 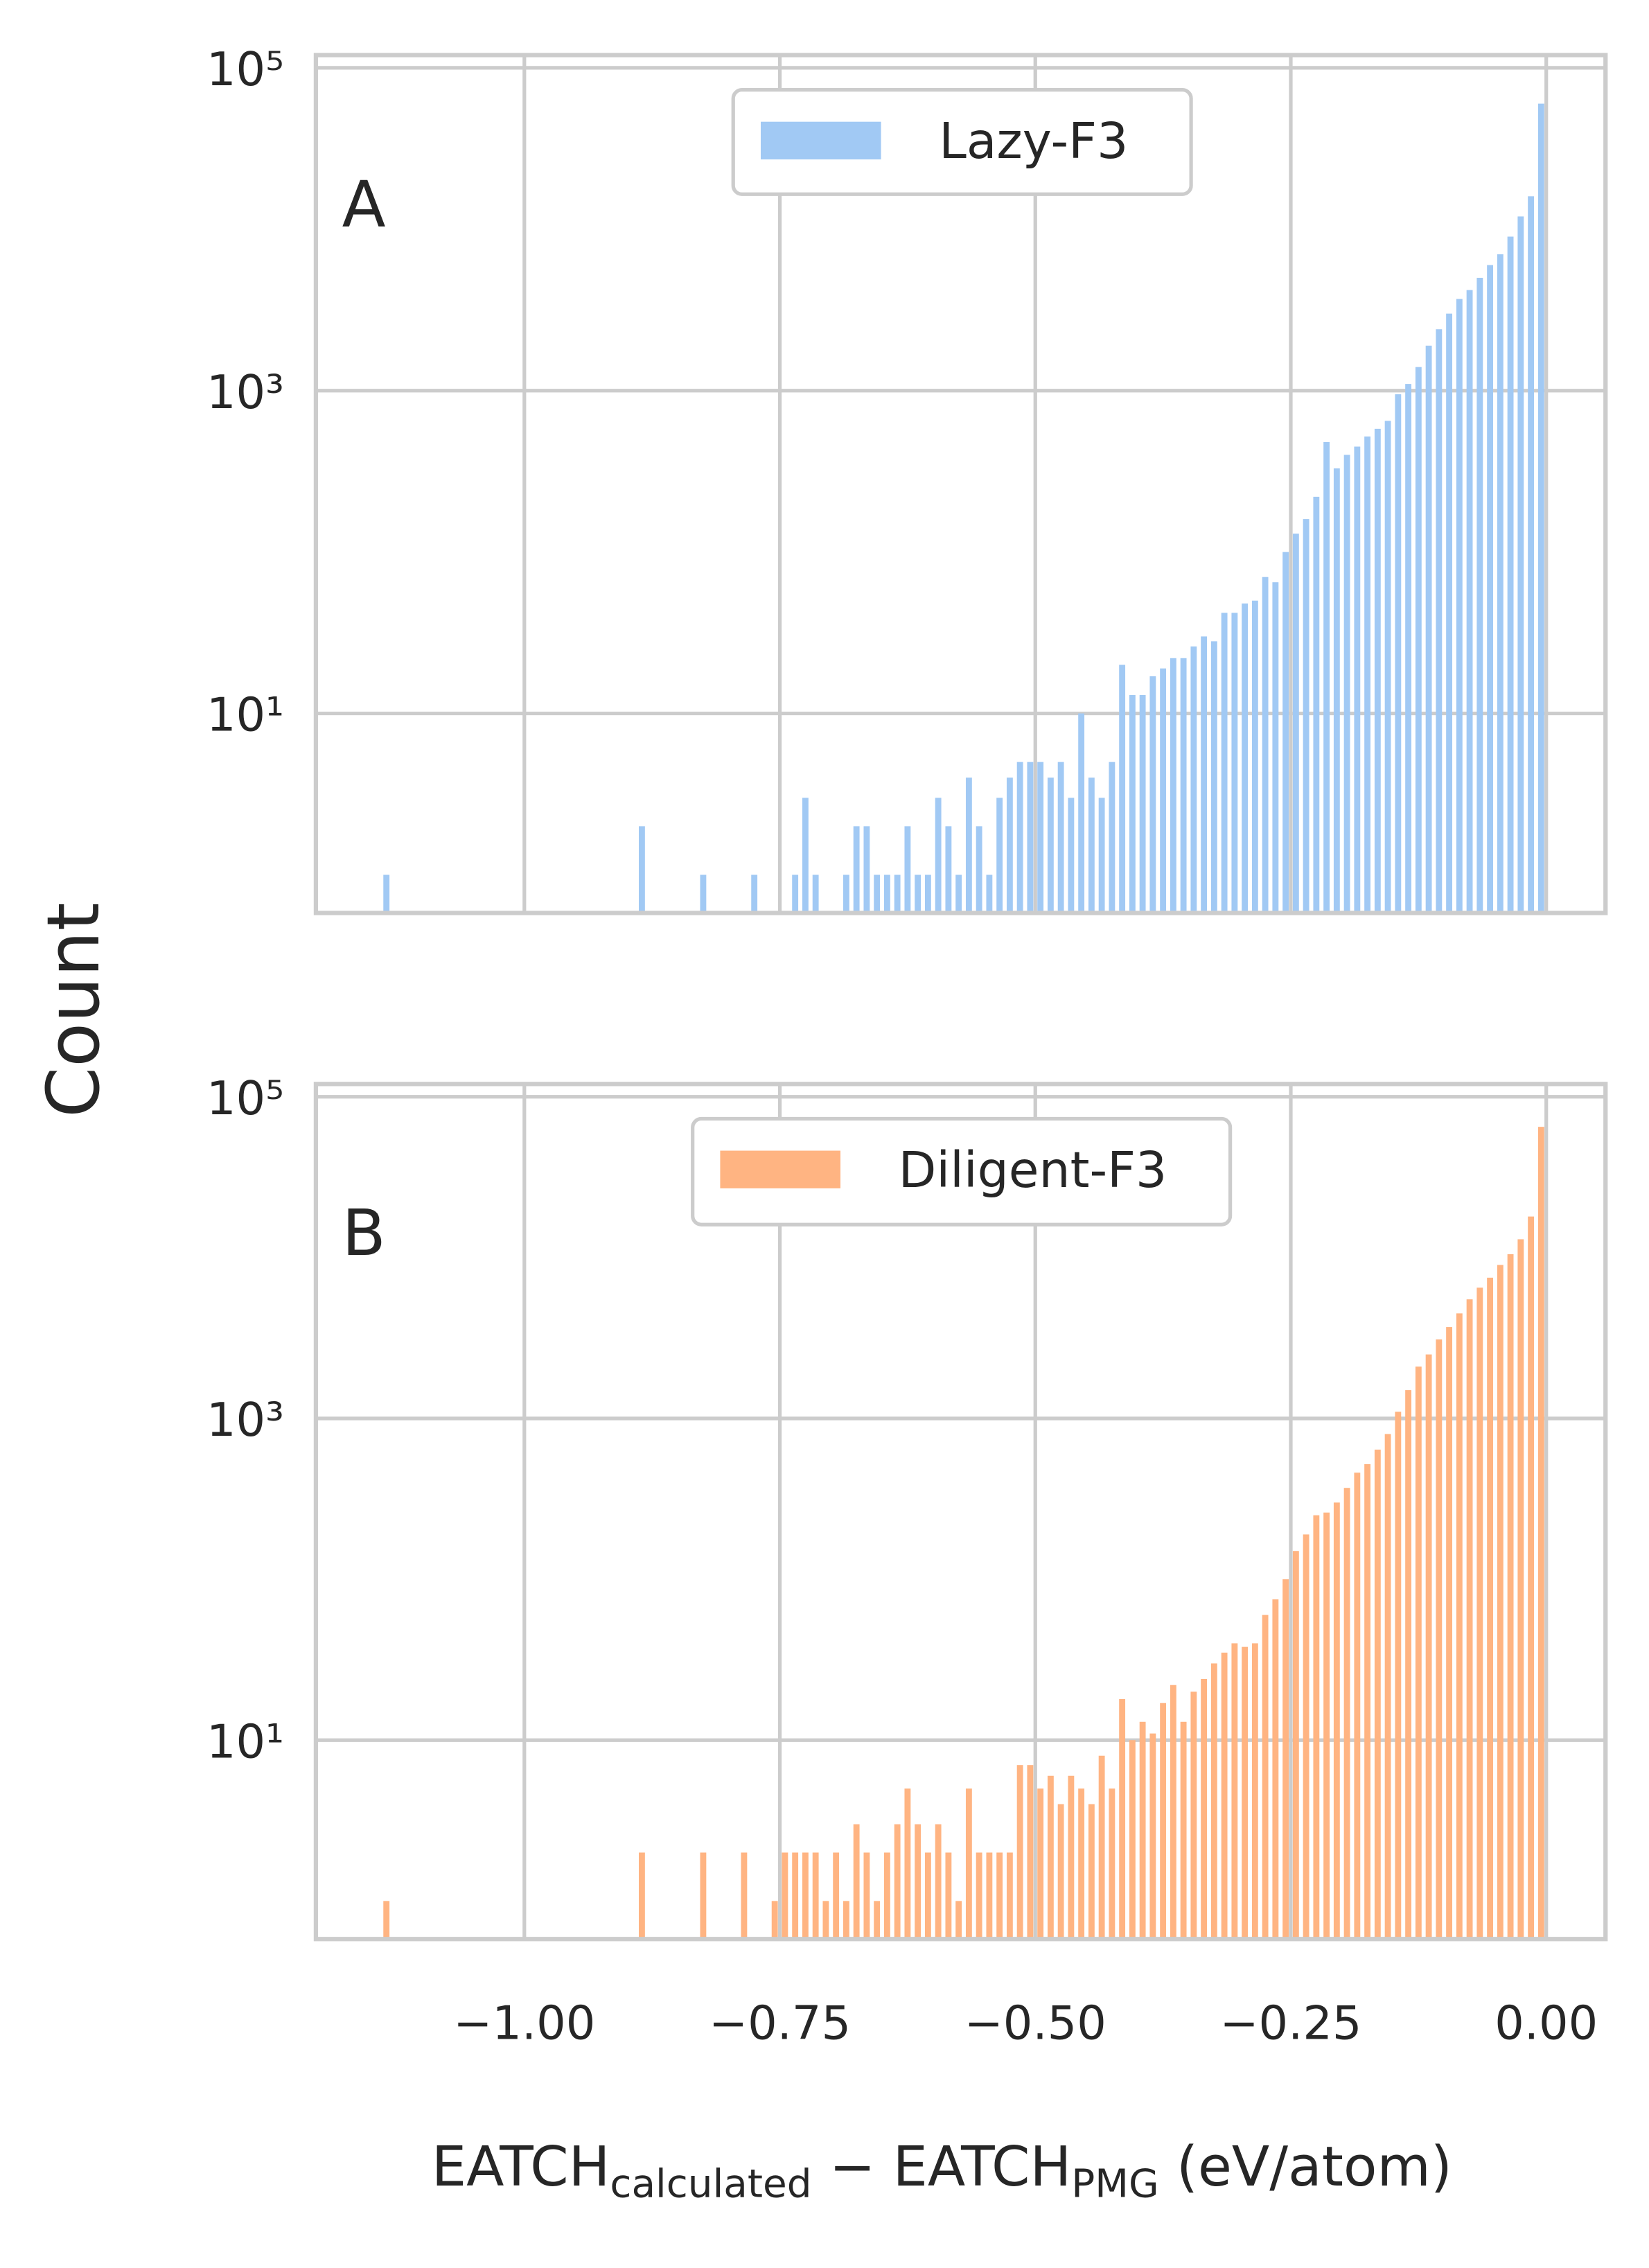 I want to click on legend-label: Lazy-F3, so click(x=1033, y=141).